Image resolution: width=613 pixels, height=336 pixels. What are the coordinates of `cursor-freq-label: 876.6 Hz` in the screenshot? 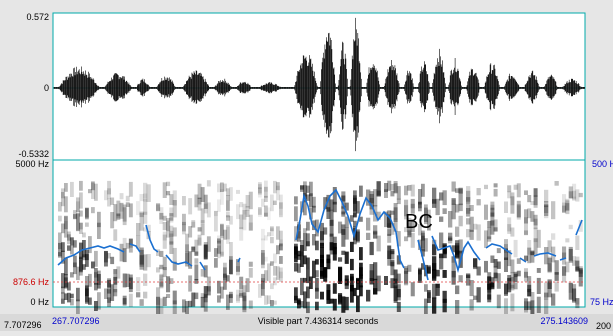 It's located at (31, 282).